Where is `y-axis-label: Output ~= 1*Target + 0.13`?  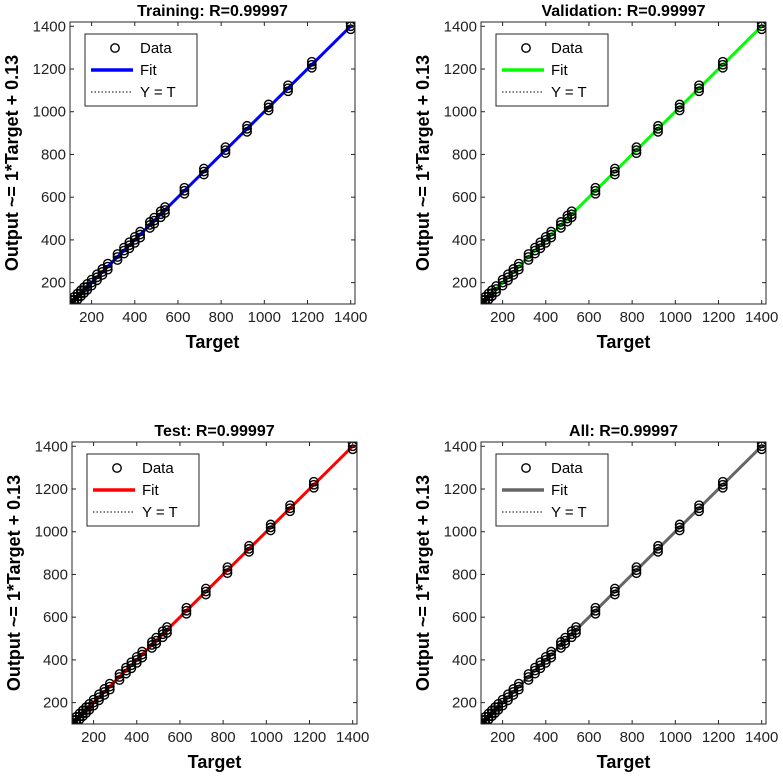
y-axis-label: Output ~= 1*Target + 0.13 is located at coordinates (14, 583).